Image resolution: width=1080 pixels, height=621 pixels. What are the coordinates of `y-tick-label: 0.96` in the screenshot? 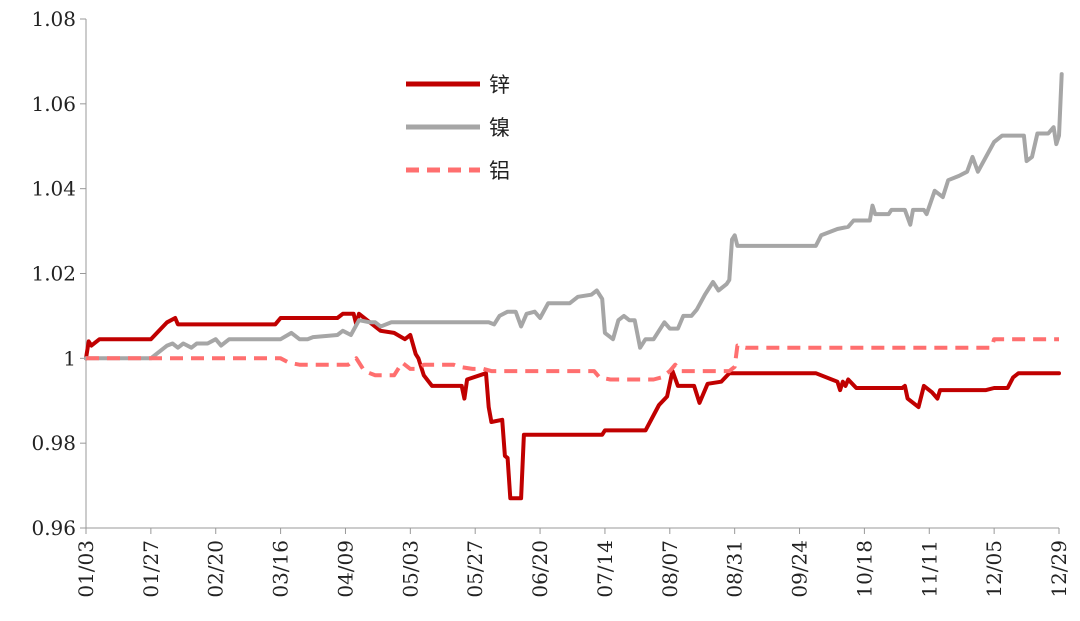 It's located at (53, 528).